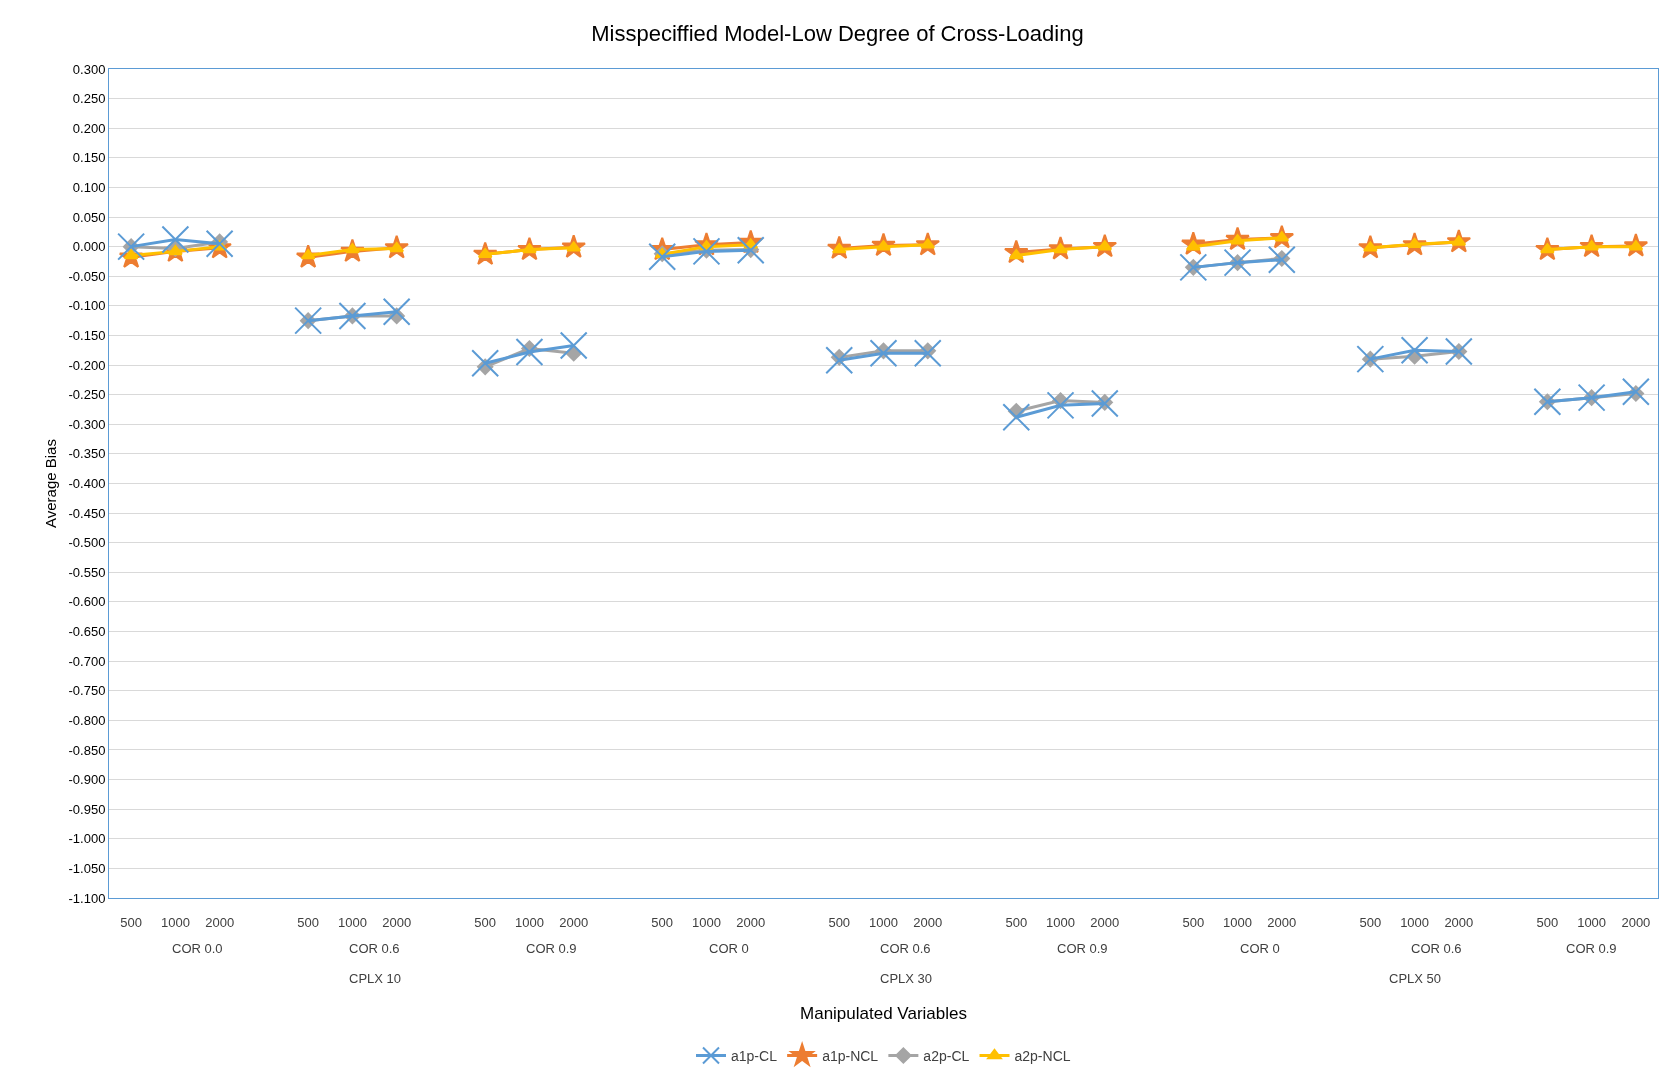  Describe the element at coordinates (89, 69) in the screenshot. I see `y-tick-label: 0.300` at that location.